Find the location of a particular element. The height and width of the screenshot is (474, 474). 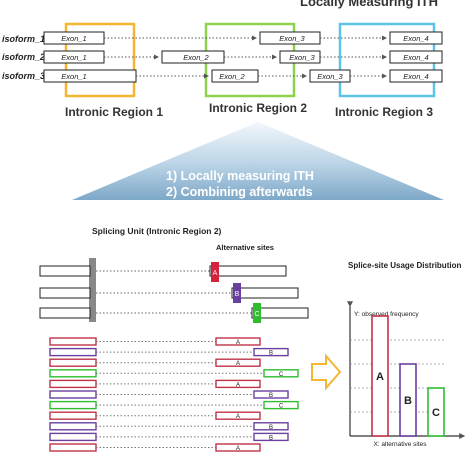

distribution-title: Splice-site Usage Distribution is located at coordinates (404, 265).